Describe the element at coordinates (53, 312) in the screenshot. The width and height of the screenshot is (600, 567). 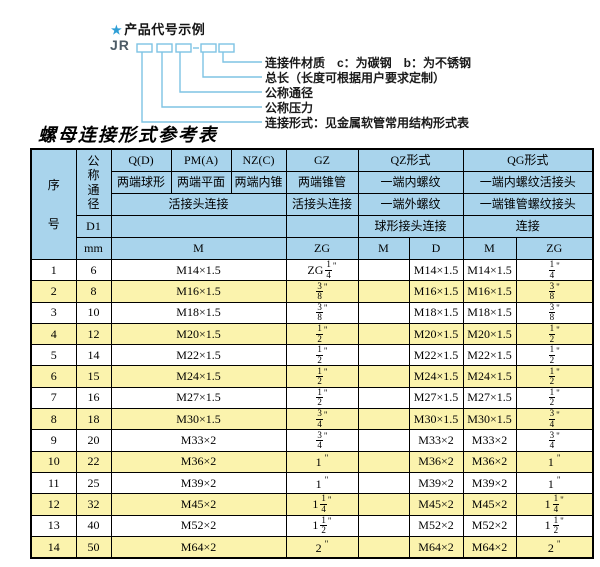
I see `cell-seq: 3` at that location.